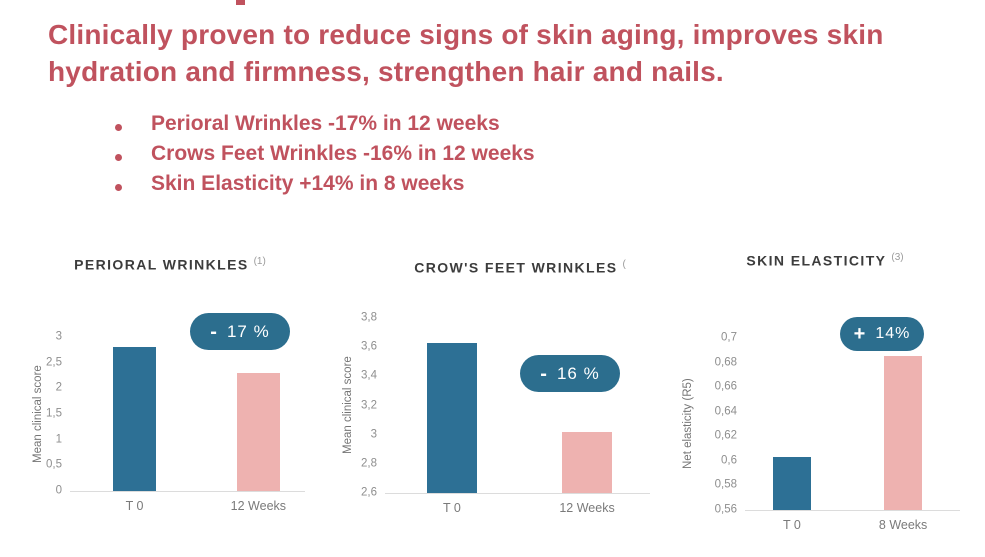 The width and height of the screenshot is (985, 557). I want to click on y-tick-label: 2, so click(58, 387).